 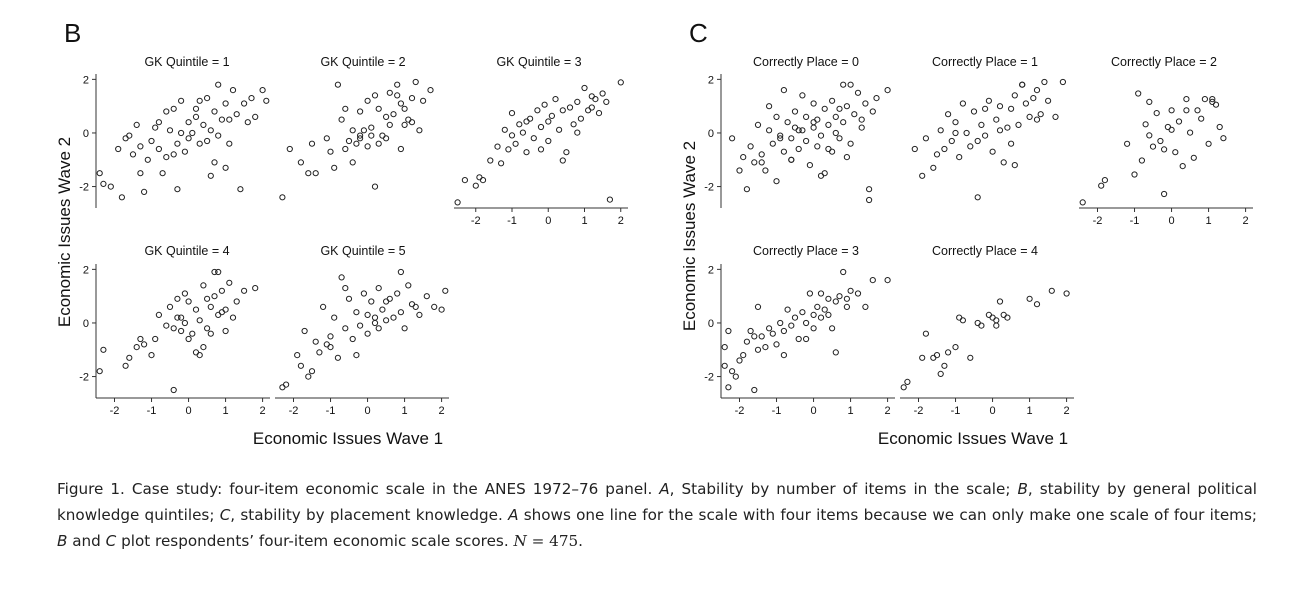 What do you see at coordinates (362, 251) in the screenshot?
I see `subplot-title-b5: GK Quintile = 5` at bounding box center [362, 251].